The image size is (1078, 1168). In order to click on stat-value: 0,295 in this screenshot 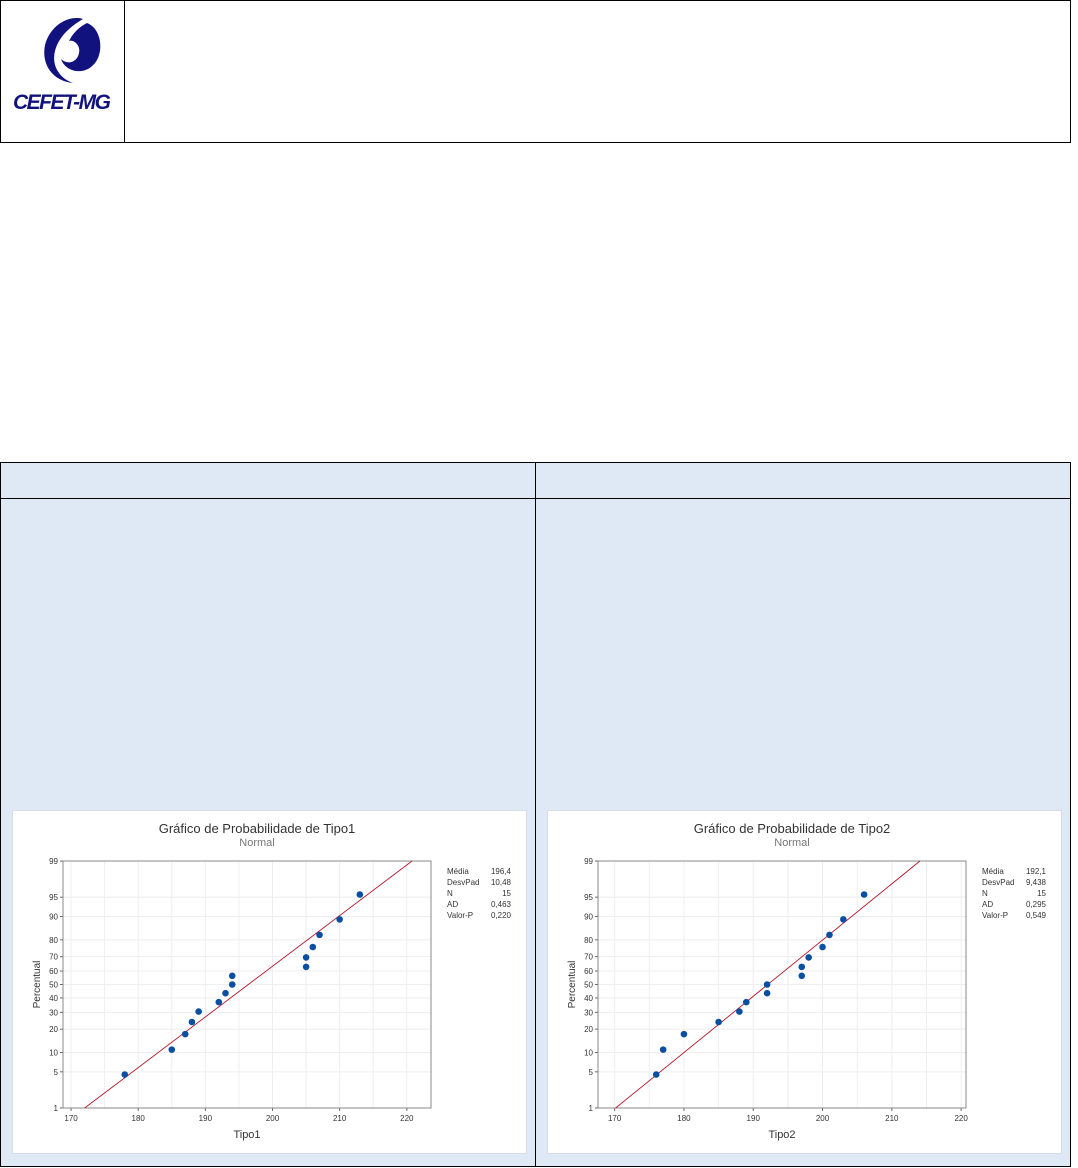, I will do `click(1036, 904)`.